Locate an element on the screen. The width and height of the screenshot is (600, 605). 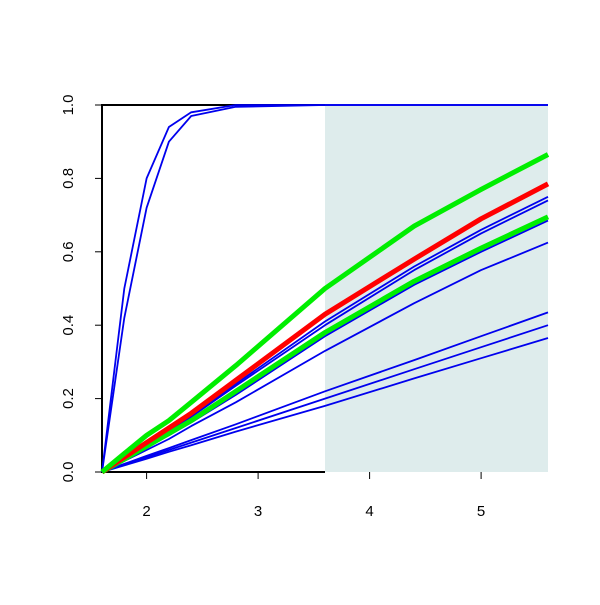
y-tick-label: 0.4 is located at coordinates (68, 325).